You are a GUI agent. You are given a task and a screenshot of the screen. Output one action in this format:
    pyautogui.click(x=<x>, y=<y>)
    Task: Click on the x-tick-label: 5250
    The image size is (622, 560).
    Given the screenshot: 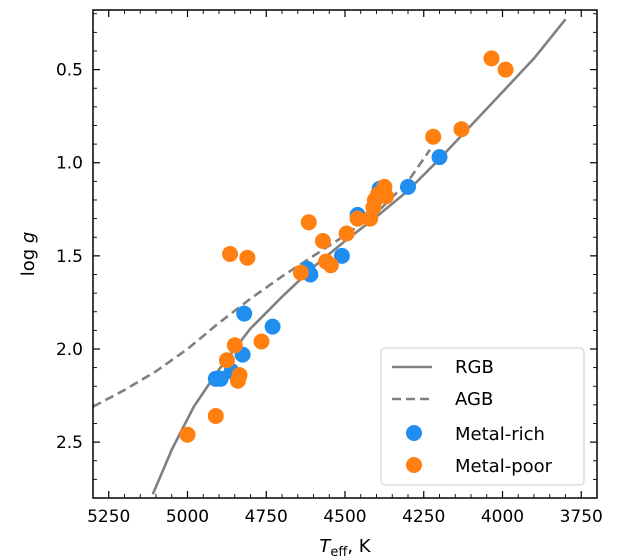 What is the action you would take?
    pyautogui.click(x=108, y=517)
    